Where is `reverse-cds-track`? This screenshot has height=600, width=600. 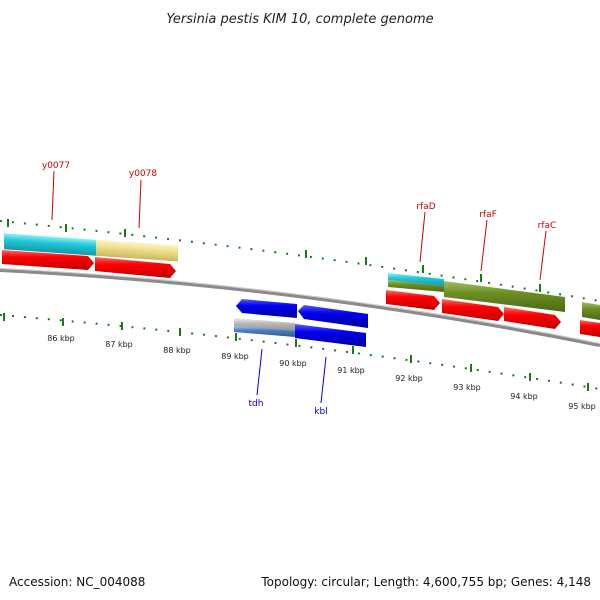
reverse-cds-track is located at coordinates (301, 323).